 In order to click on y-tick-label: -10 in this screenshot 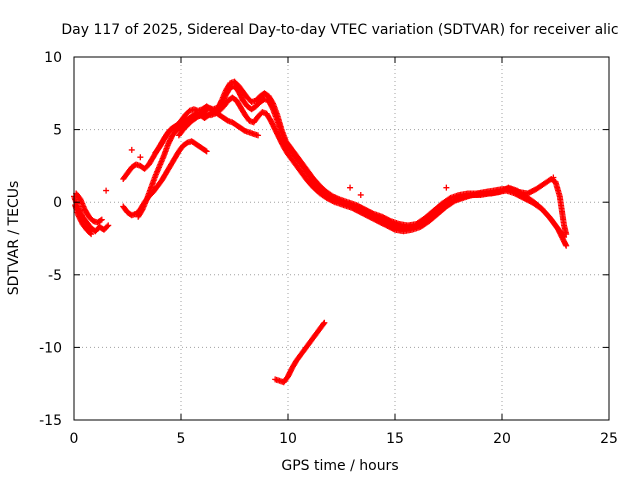, I will do `click(50, 348)`.